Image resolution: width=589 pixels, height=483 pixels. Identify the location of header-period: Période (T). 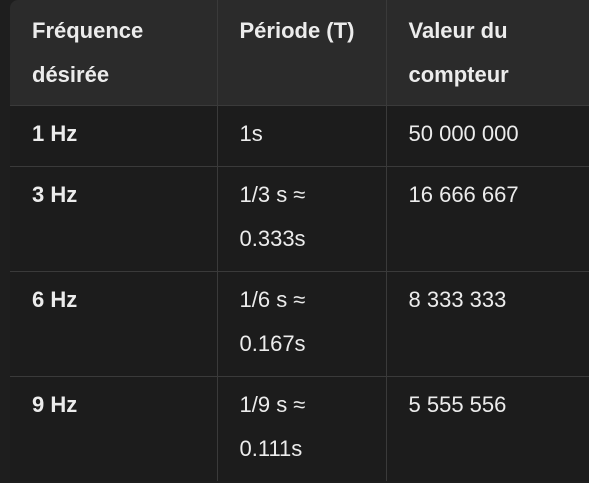
(302, 53).